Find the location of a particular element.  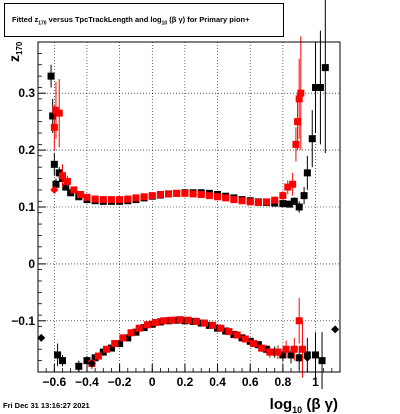

x-tick-label: 0.2 is located at coordinates (185, 382).